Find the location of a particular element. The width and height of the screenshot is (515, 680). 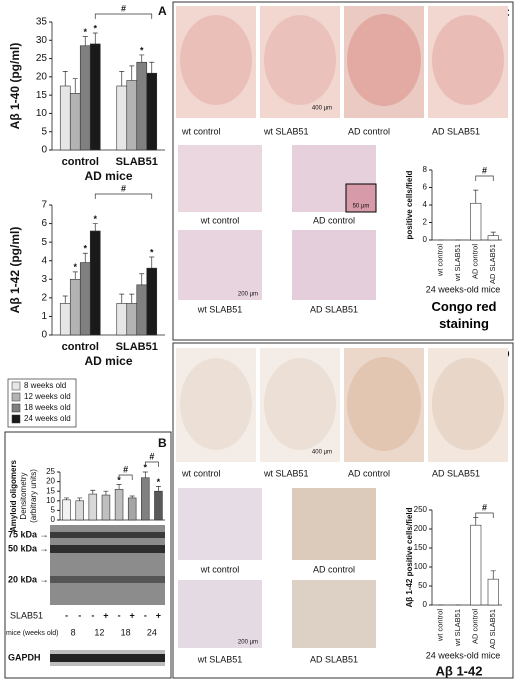

y-axis-label: Aβ 1-42 positive cells/field is located at coordinates (409, 557).